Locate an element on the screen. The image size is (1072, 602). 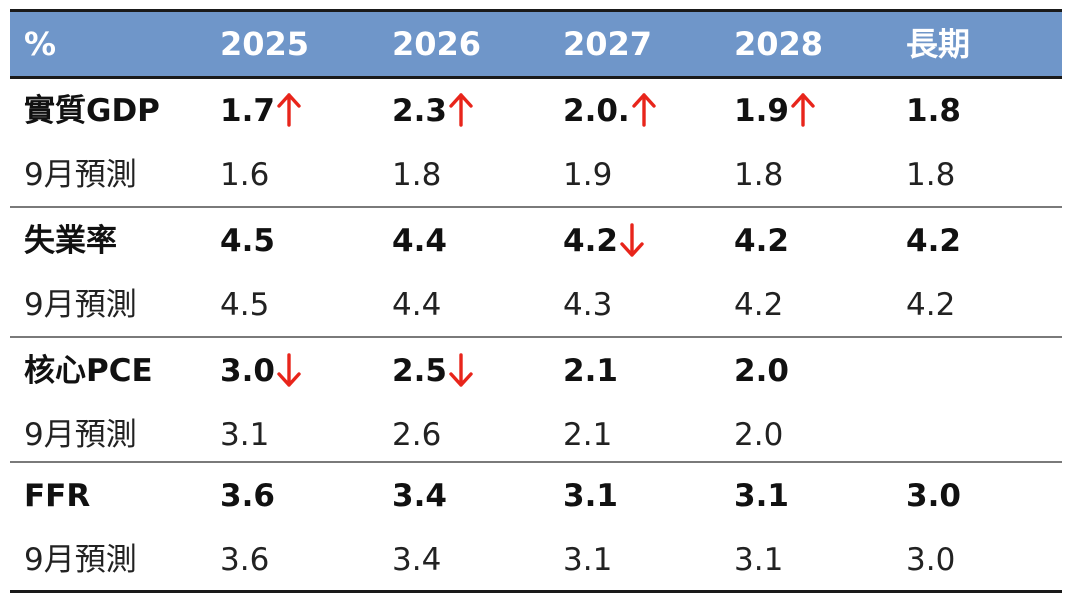
value-cell-long-term: 3.0 is located at coordinates (933, 496).